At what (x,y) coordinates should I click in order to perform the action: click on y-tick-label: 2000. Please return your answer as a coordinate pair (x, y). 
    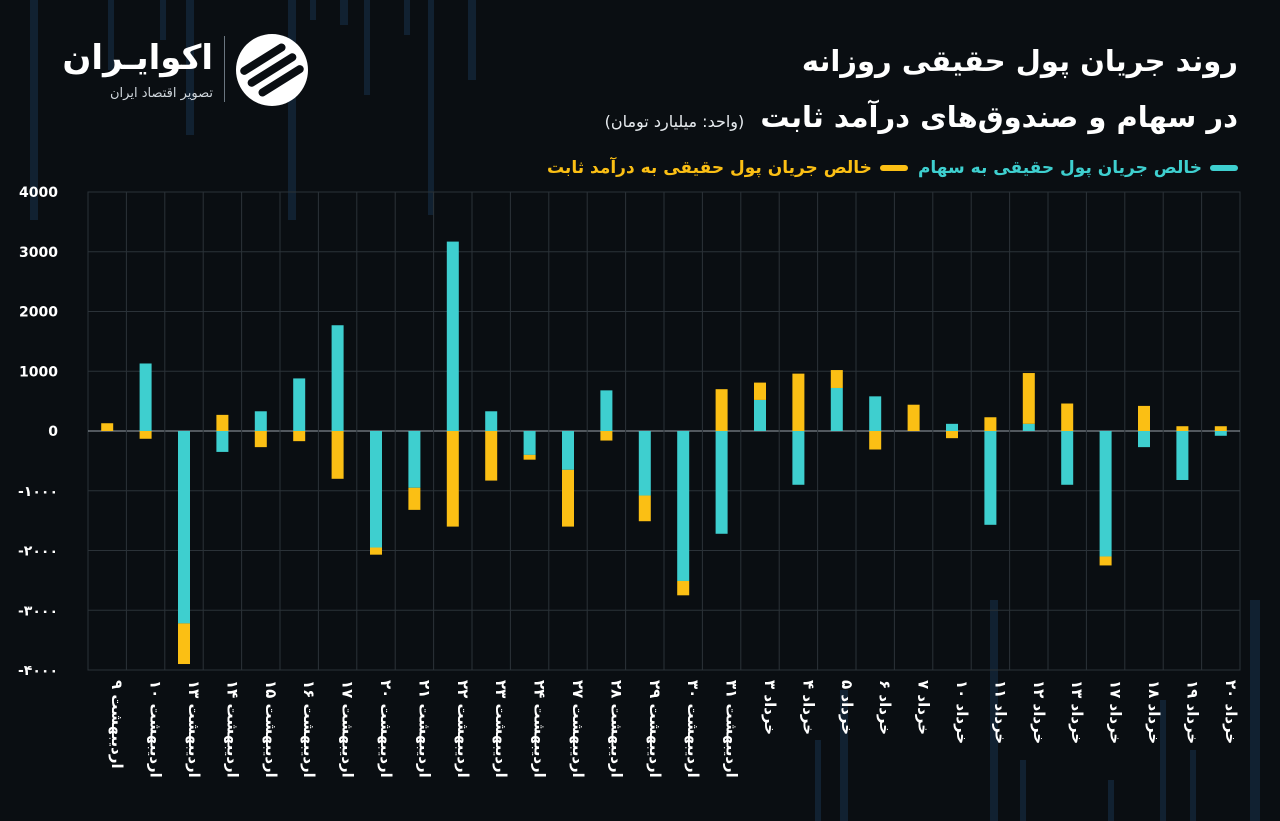
    Looking at the image, I should click on (38, 313).